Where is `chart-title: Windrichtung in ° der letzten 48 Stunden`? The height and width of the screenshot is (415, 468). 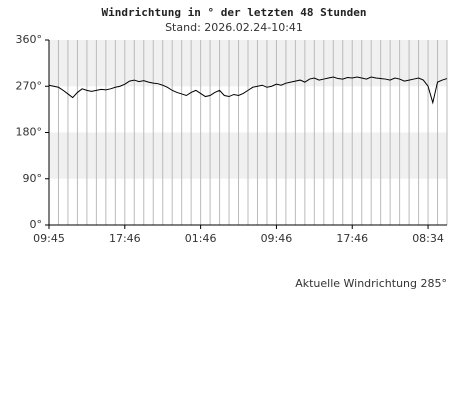
chart-title: Windrichtung in ° der letzten 48 Stunden is located at coordinates (234, 12).